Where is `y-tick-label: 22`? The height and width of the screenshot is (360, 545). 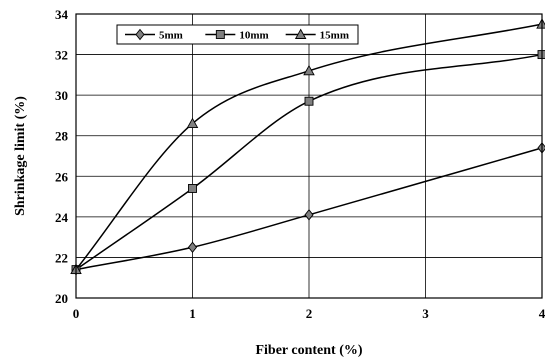 y-tick-label: 22 is located at coordinates (61, 257).